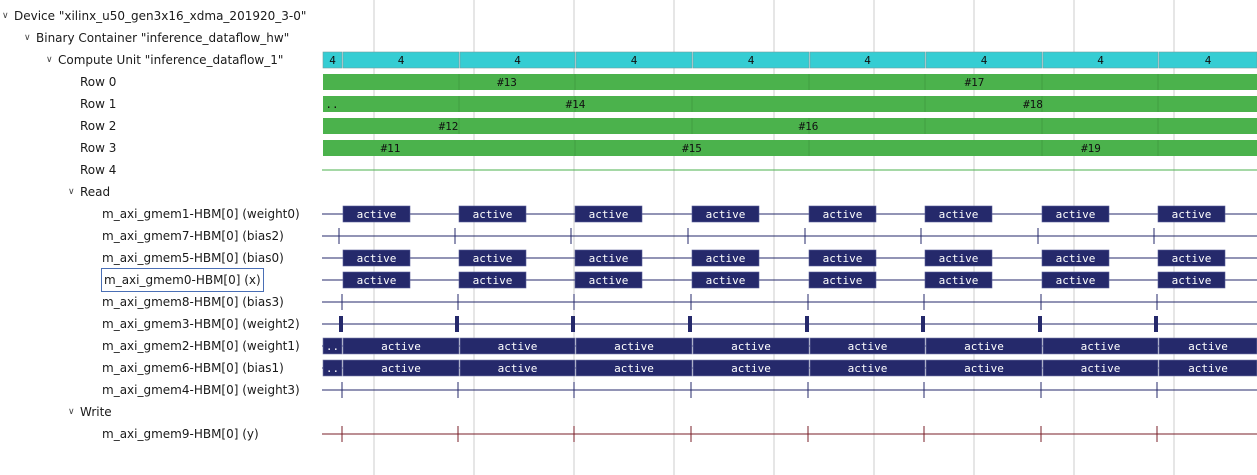 The height and width of the screenshot is (475, 1257). I want to click on tree-label-row0: Row 0, so click(98, 82).